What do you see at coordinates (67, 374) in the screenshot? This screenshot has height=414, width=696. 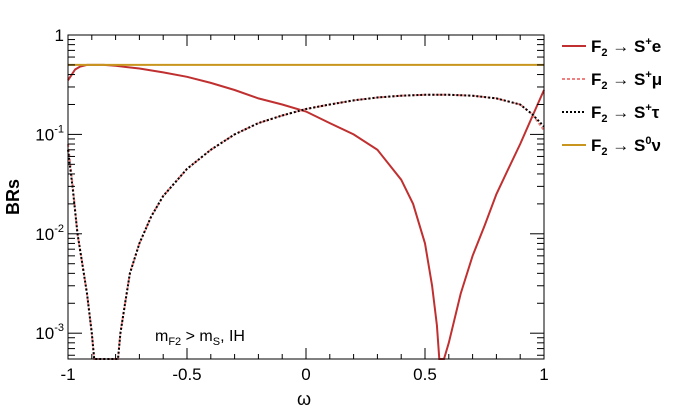 I see `x-tick-label-0: -1` at bounding box center [67, 374].